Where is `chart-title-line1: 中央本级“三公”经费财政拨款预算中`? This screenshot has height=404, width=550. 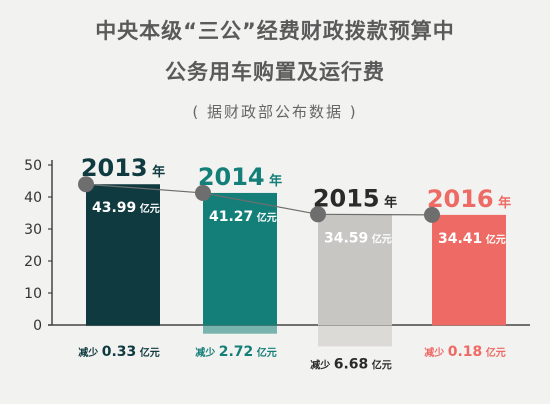
chart-title-line1: 中央本级“三公”经费财政拨款预算中 is located at coordinates (275, 31).